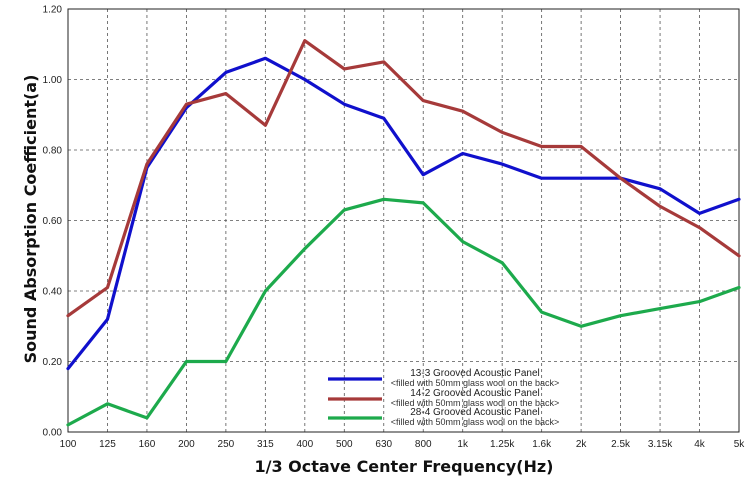 The width and height of the screenshot is (750, 486). Describe the element at coordinates (53, 292) in the screenshot. I see `y-tick-label: 0.40` at that location.